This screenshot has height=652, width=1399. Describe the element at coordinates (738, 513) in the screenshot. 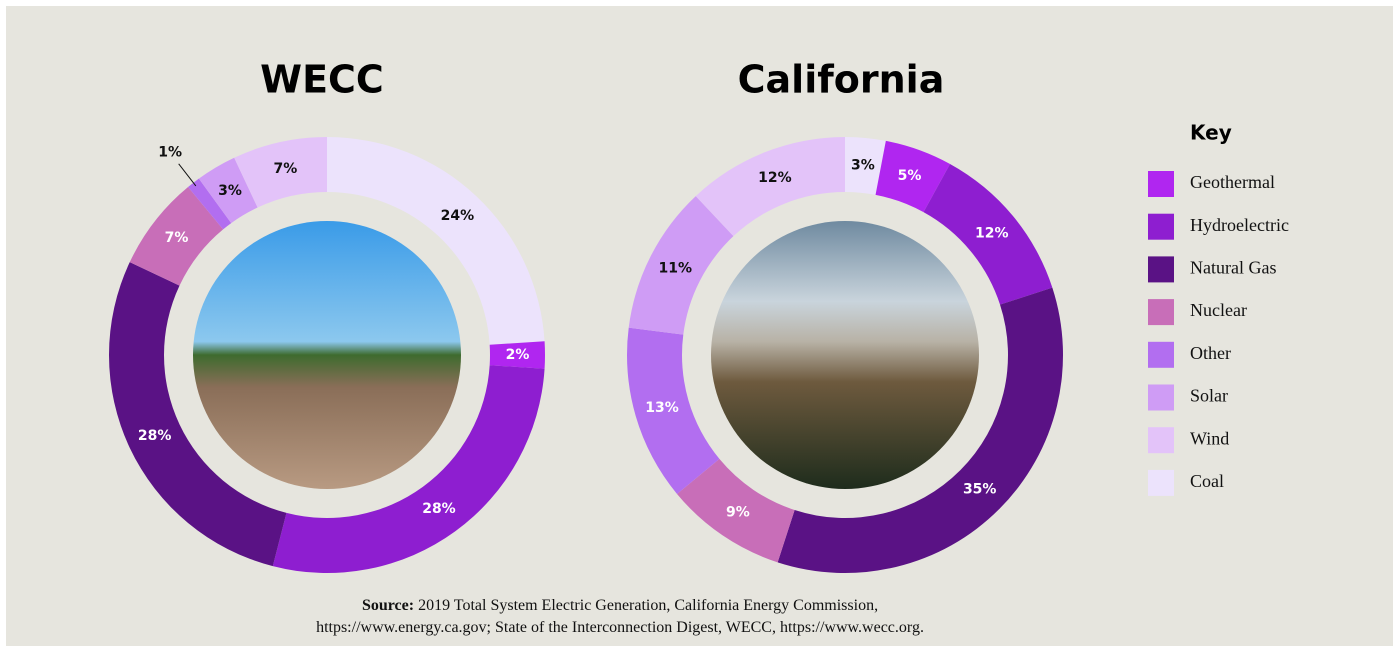

I see `data-label: 9%` at that location.